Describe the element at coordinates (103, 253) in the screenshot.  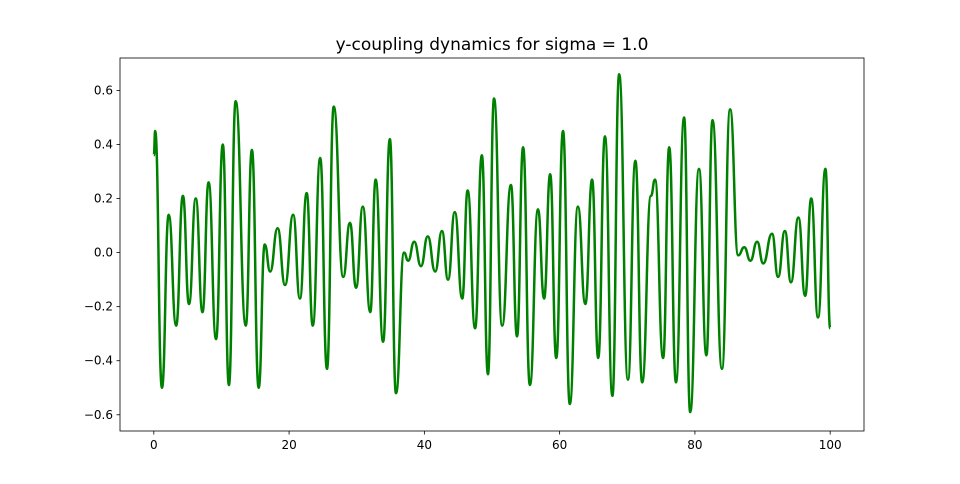
I see `y-tick-label: 0.0` at that location.